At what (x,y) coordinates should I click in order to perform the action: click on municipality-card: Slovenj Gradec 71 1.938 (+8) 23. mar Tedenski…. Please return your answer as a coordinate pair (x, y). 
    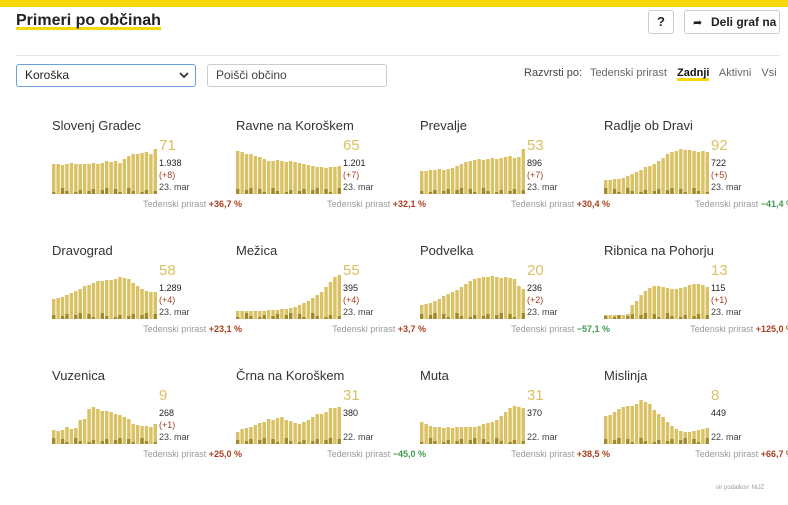
    Looking at the image, I should click on (147, 174).